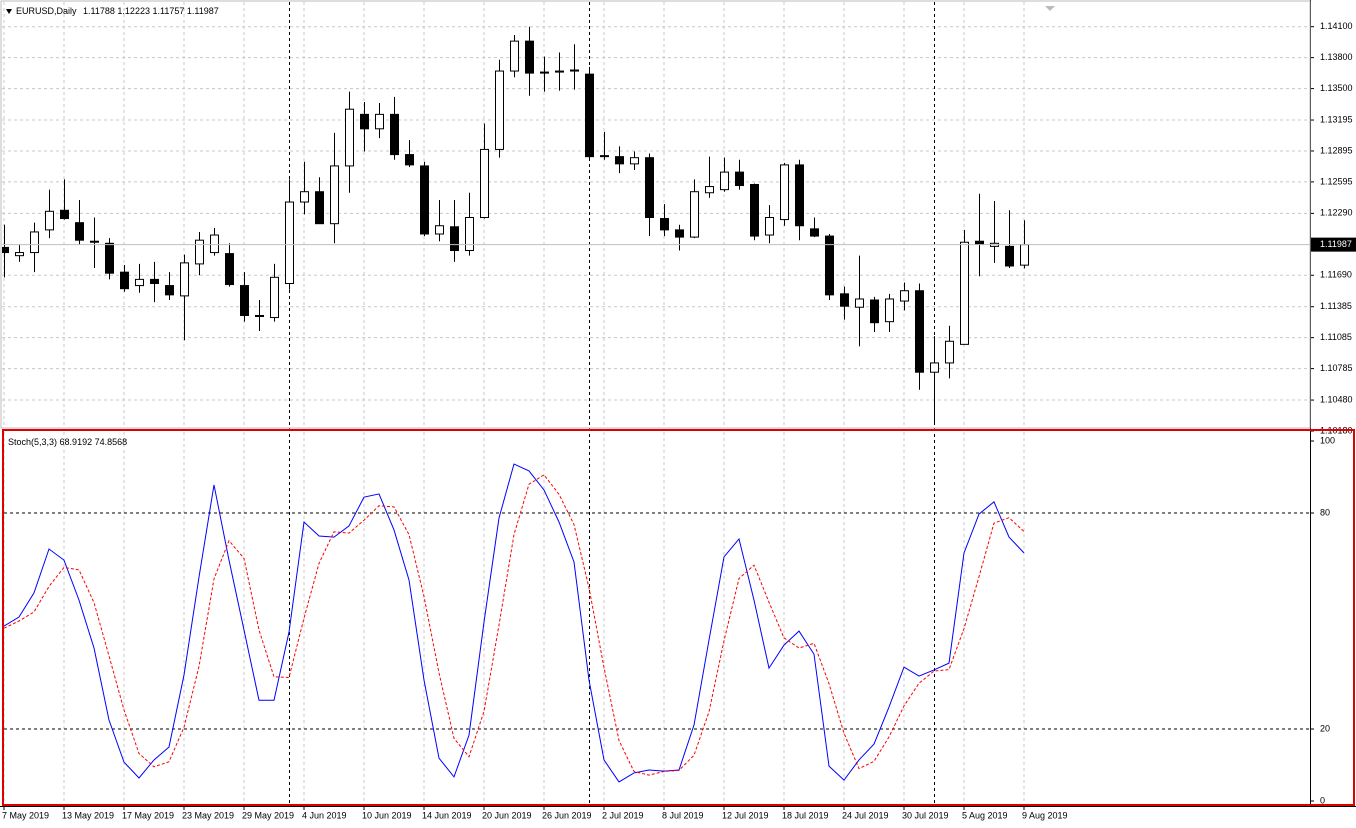 This screenshot has width=1356, height=828. Describe the element at coordinates (1336, 306) in the screenshot. I see `y-tick-label: 1.11385` at that location.